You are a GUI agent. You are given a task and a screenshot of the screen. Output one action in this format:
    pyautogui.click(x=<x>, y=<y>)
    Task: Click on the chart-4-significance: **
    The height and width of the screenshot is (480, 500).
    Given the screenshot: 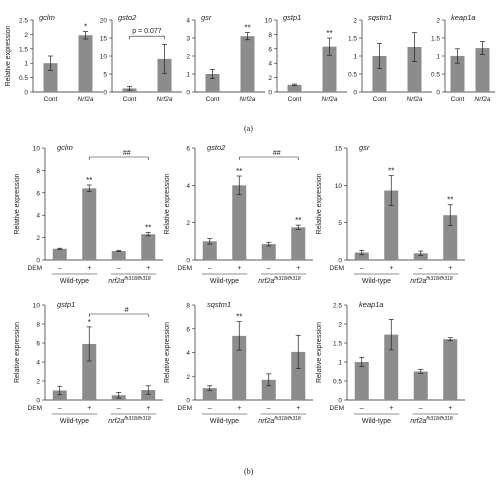 What is the action you would take?
    pyautogui.click(x=329, y=33)
    